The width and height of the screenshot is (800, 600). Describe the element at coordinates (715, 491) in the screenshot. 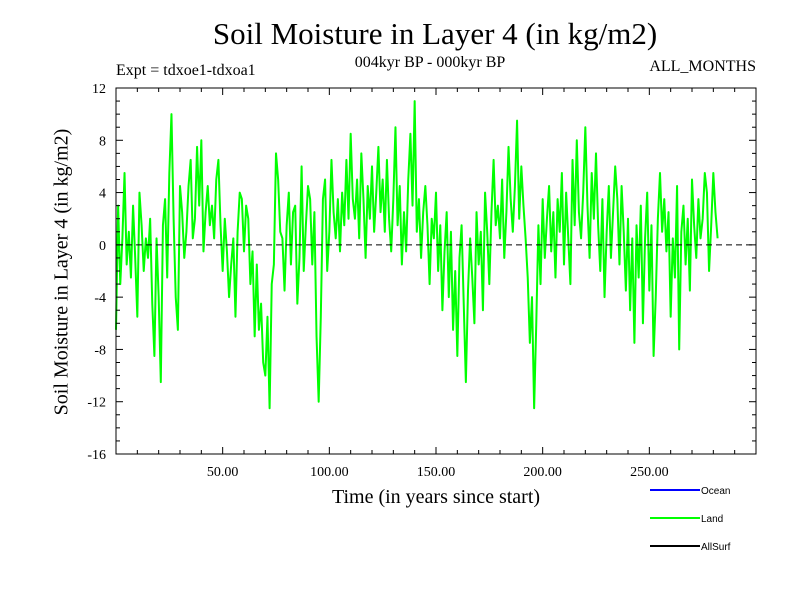

I see `legend-label-ocean: Ocean` at that location.